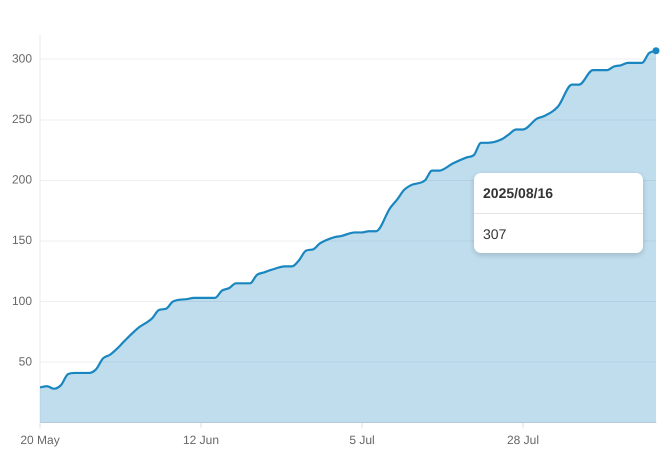 The image size is (667, 460). I want to click on tooltip-card: 2025/08/16 307, so click(558, 212).